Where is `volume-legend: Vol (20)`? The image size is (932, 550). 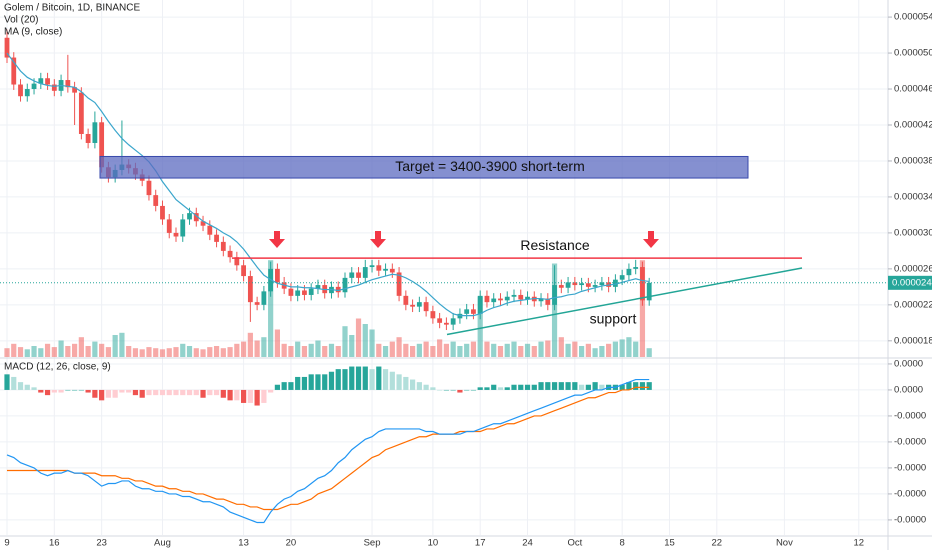
volume-legend: Vol (20) is located at coordinates (21, 20).